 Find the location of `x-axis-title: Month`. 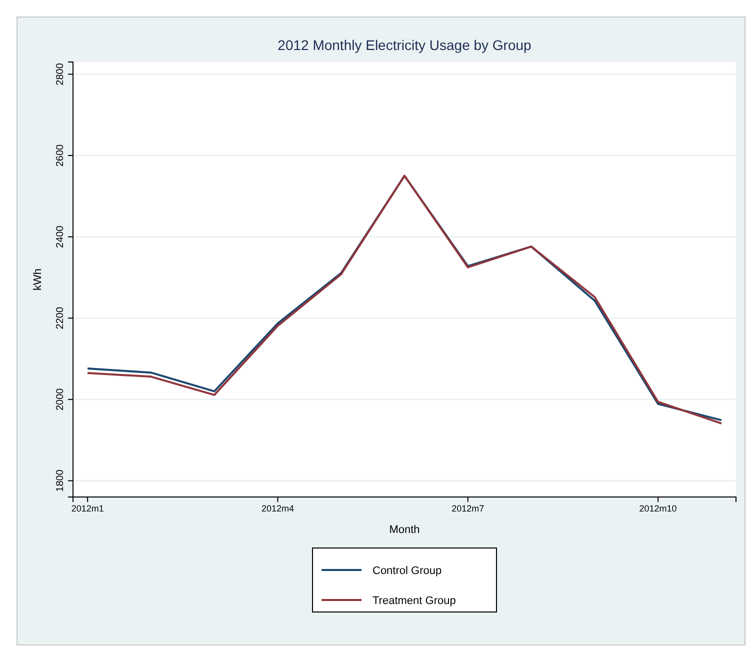

x-axis-title: Month is located at coordinates (404, 530).